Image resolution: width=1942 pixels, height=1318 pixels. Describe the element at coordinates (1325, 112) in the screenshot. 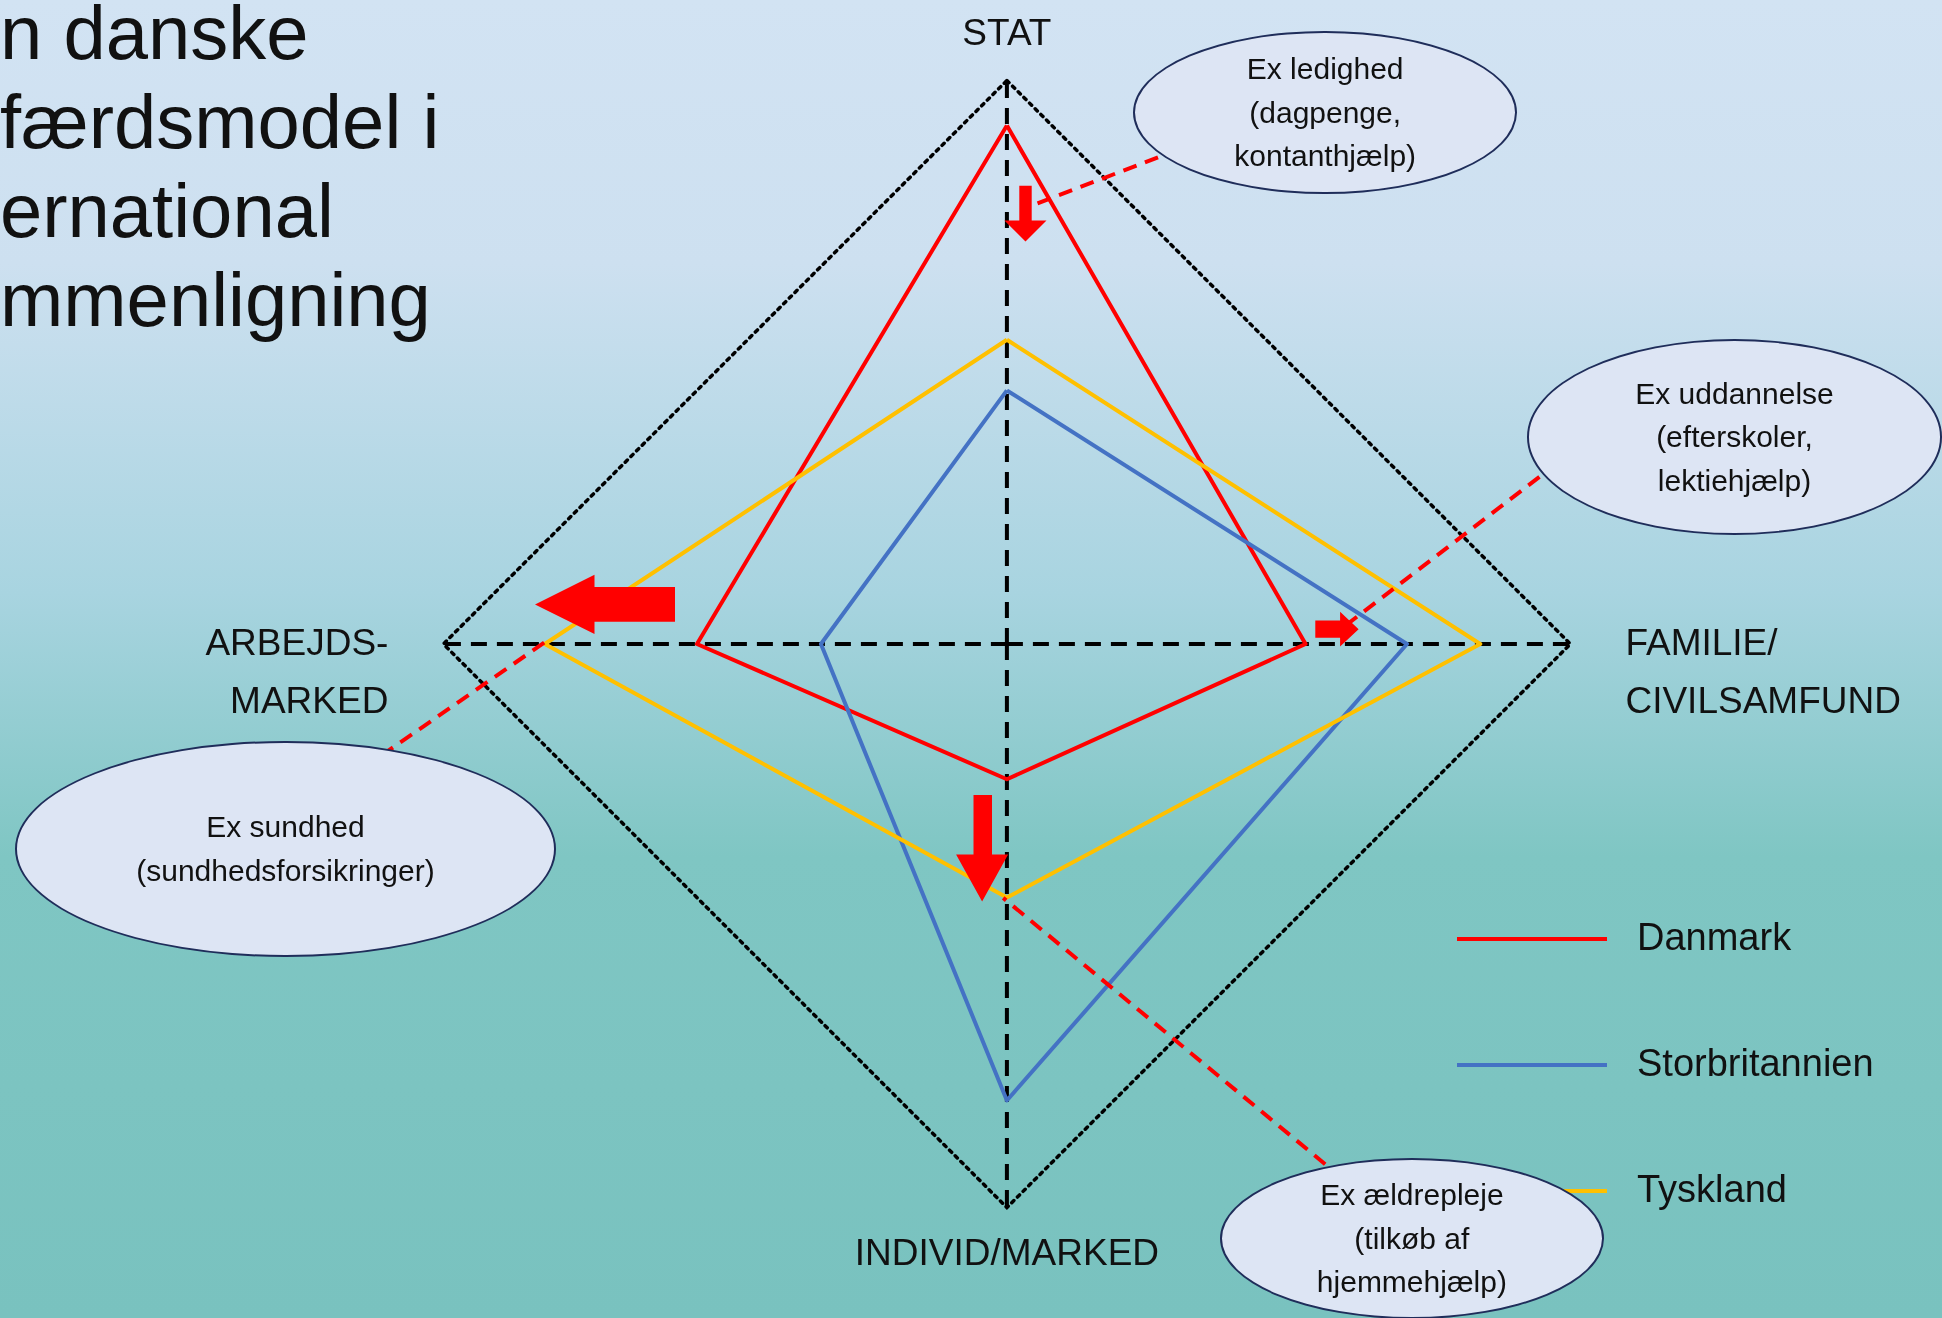

I see `text: Ex ledighed (dagpenge, kontanthjælp)` at that location.